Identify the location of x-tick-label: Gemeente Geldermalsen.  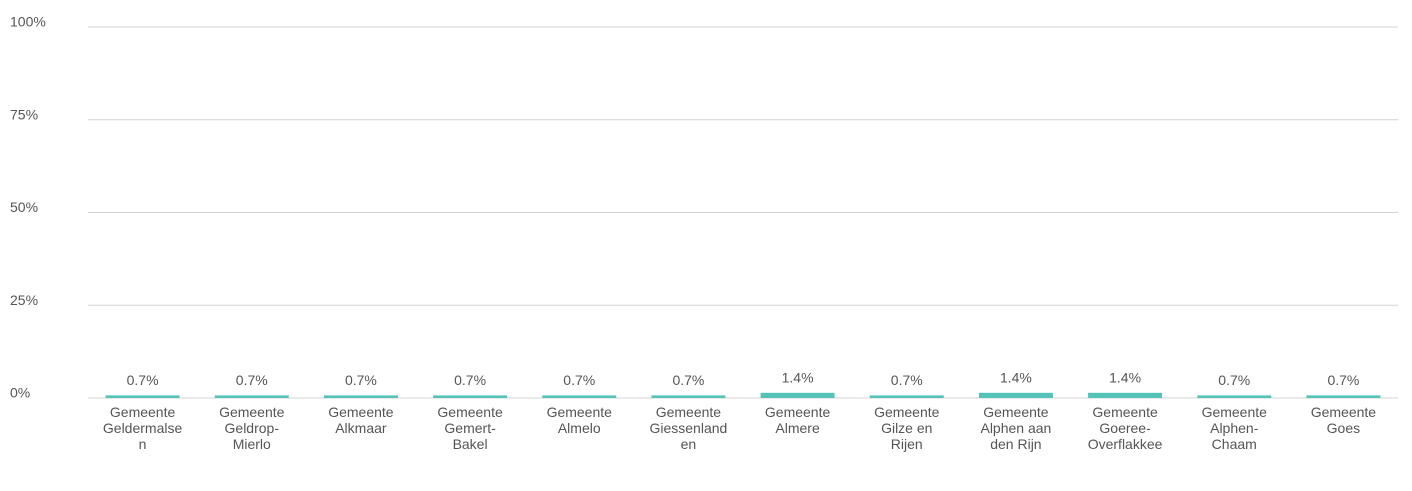
(142, 428).